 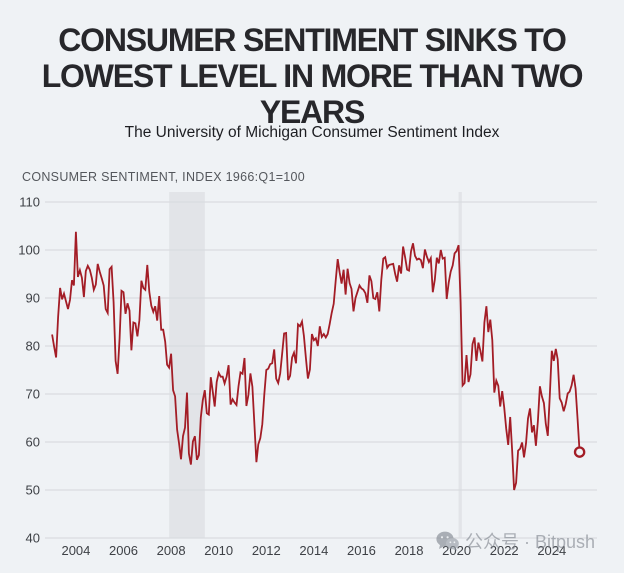 I want to click on svg-text: 40, so click(x=33, y=538).